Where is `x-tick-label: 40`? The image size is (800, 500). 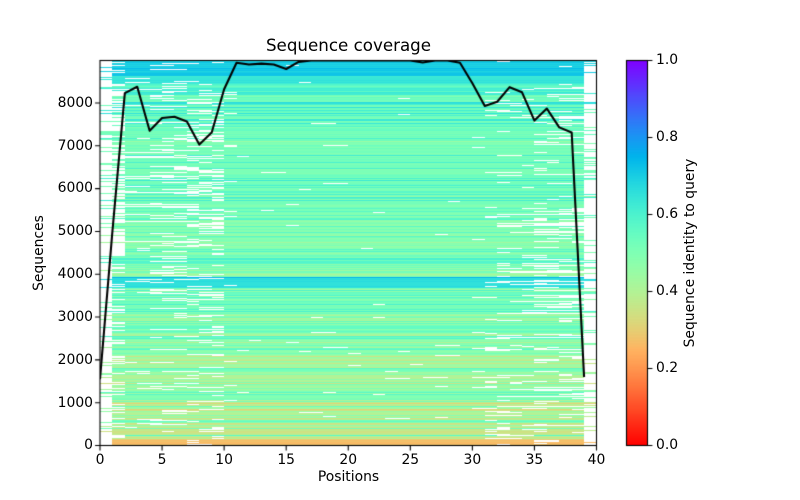
x-tick-label: 40 is located at coordinates (596, 460).